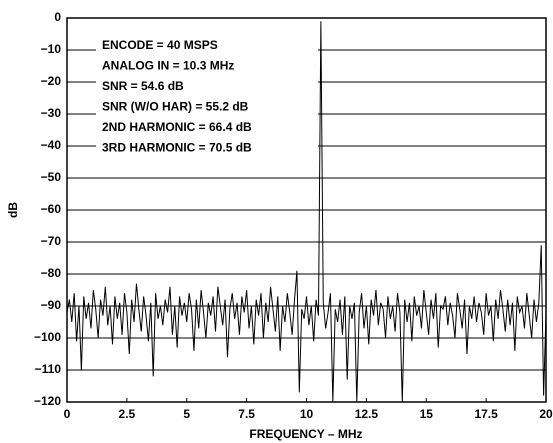 The image size is (553, 443). What do you see at coordinates (51, 177) in the screenshot?
I see `y-tick-label: −50` at bounding box center [51, 177].